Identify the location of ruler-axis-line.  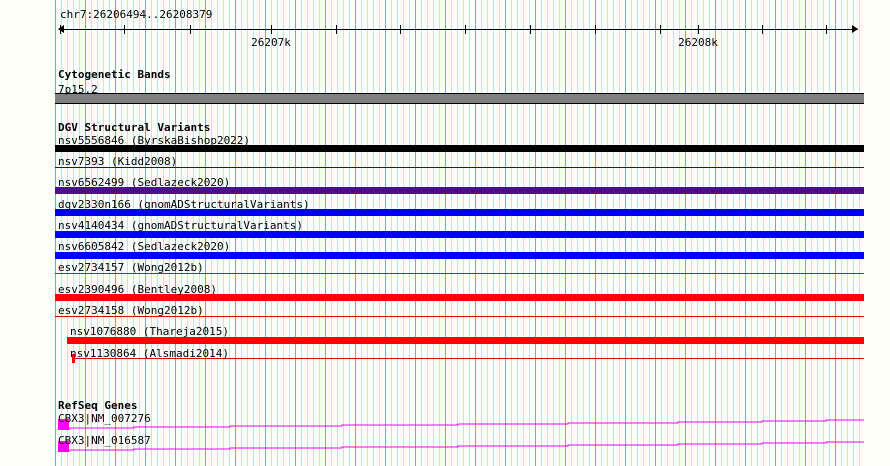
(459, 29).